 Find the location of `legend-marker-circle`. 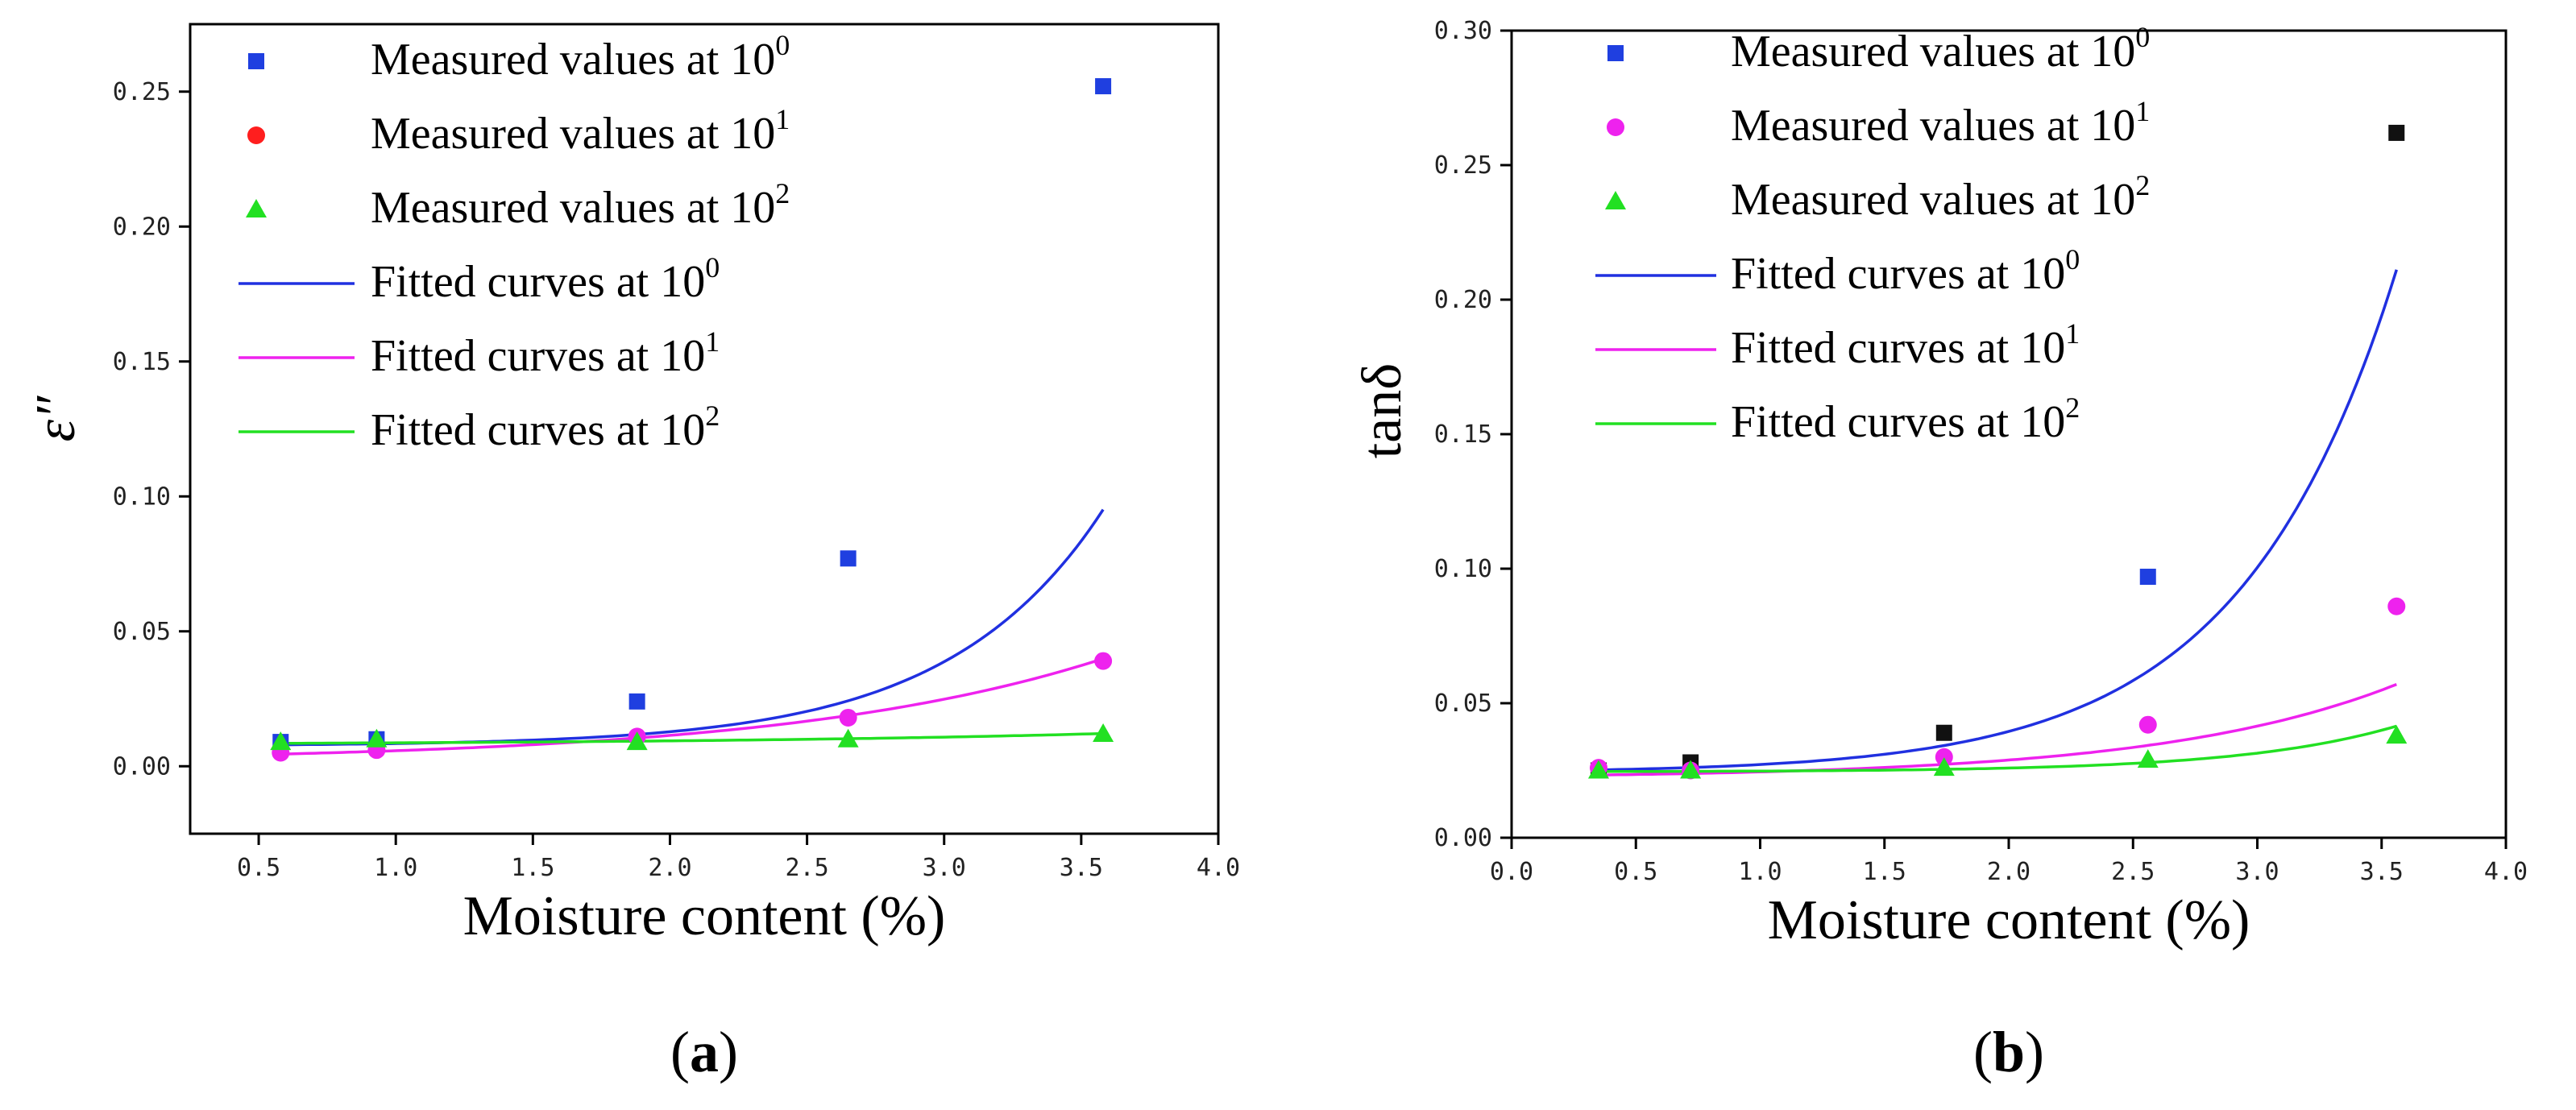

legend-marker-circle is located at coordinates (256, 135).